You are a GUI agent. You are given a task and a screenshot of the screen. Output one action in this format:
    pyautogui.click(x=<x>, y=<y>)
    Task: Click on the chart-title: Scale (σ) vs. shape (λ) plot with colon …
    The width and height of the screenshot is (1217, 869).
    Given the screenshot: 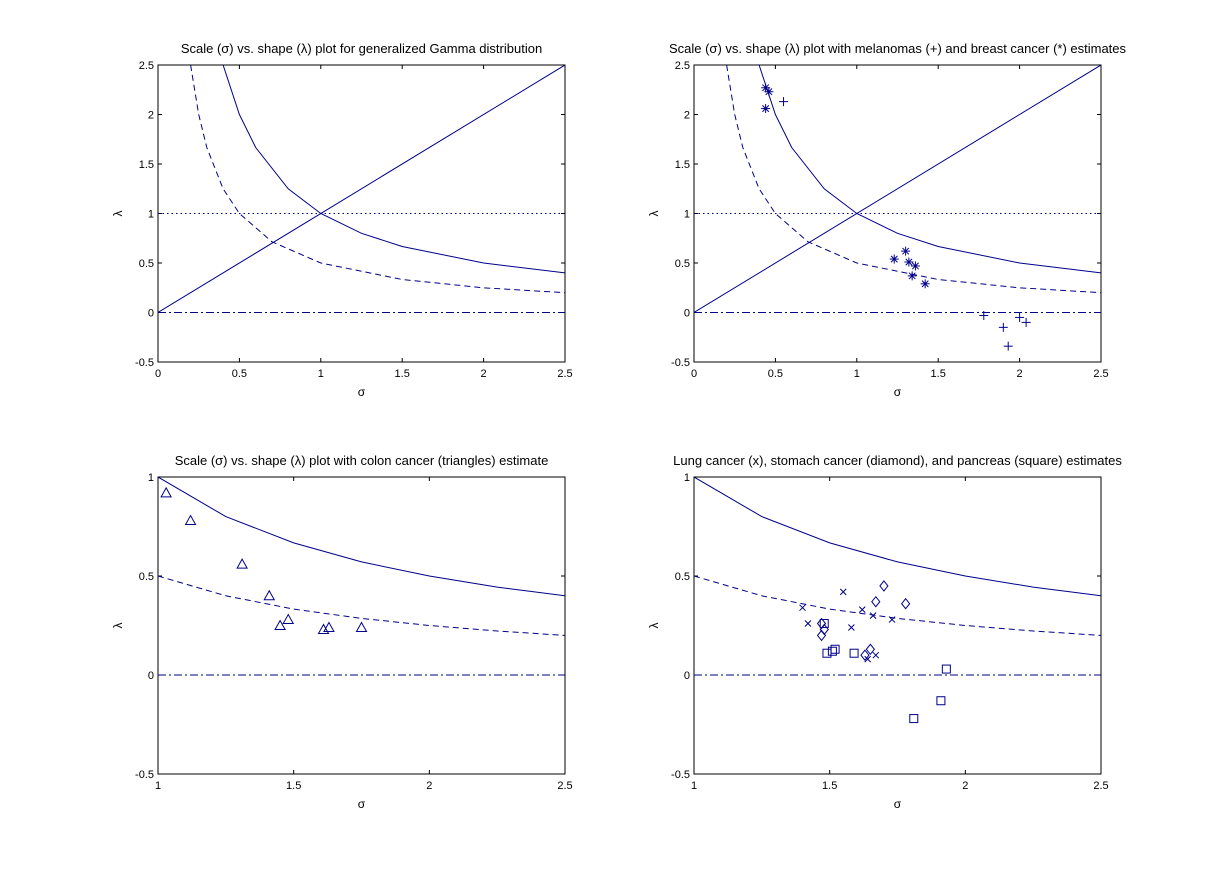 What is the action you would take?
    pyautogui.click(x=362, y=460)
    